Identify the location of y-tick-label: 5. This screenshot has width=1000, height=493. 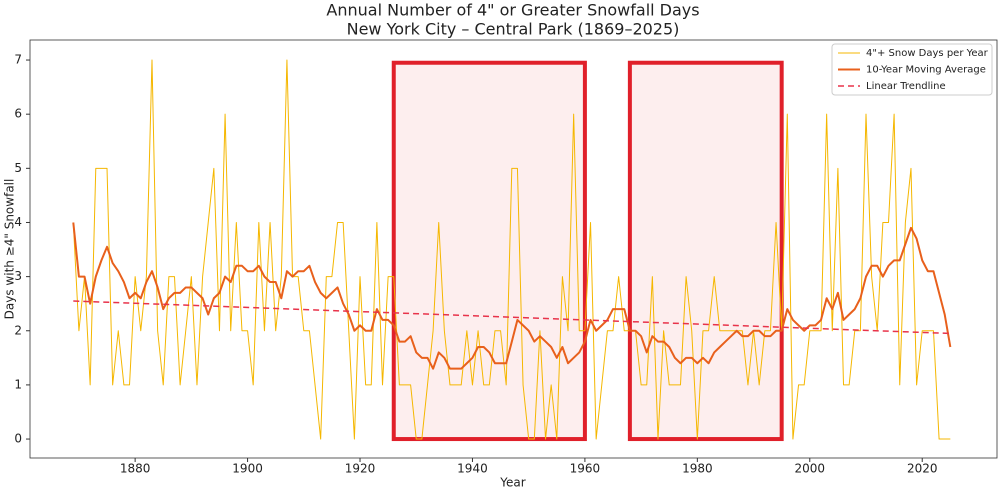
(18, 168).